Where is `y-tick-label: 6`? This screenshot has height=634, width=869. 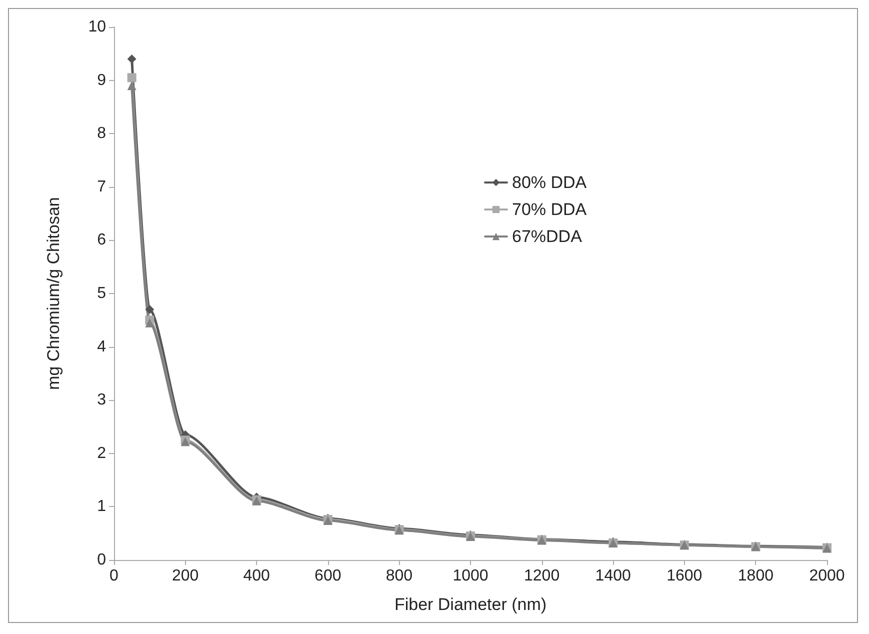 y-tick-label: 6 is located at coordinates (101, 240).